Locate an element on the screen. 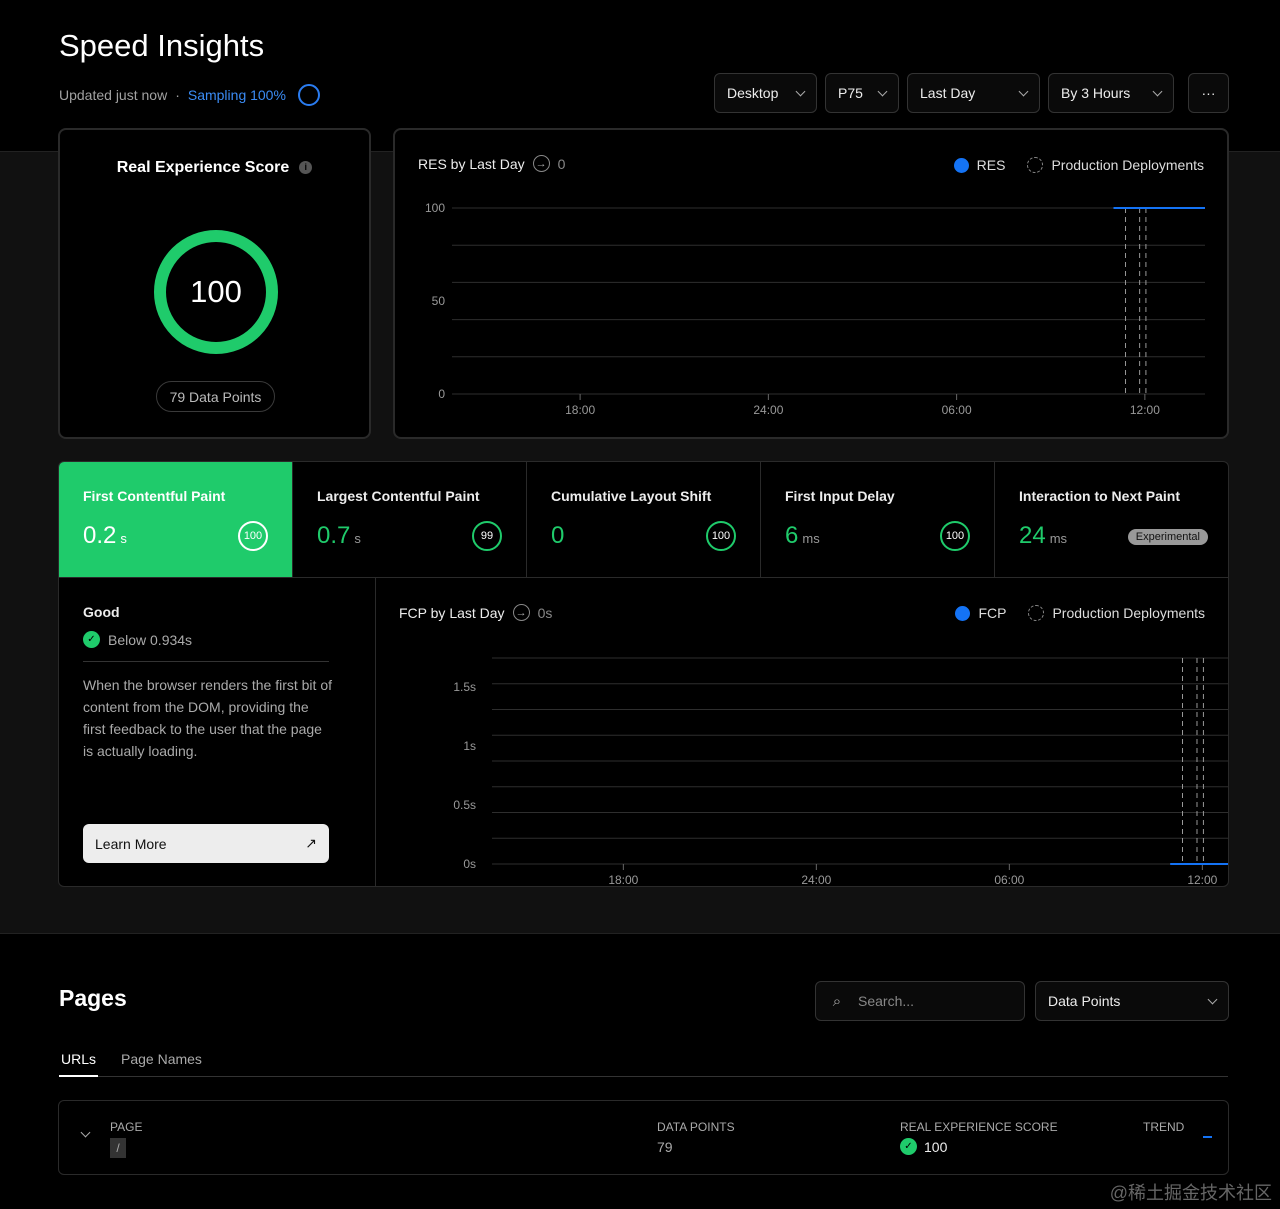 The width and height of the screenshot is (1280, 1209). value-text: 0.7 is located at coordinates (334, 535).